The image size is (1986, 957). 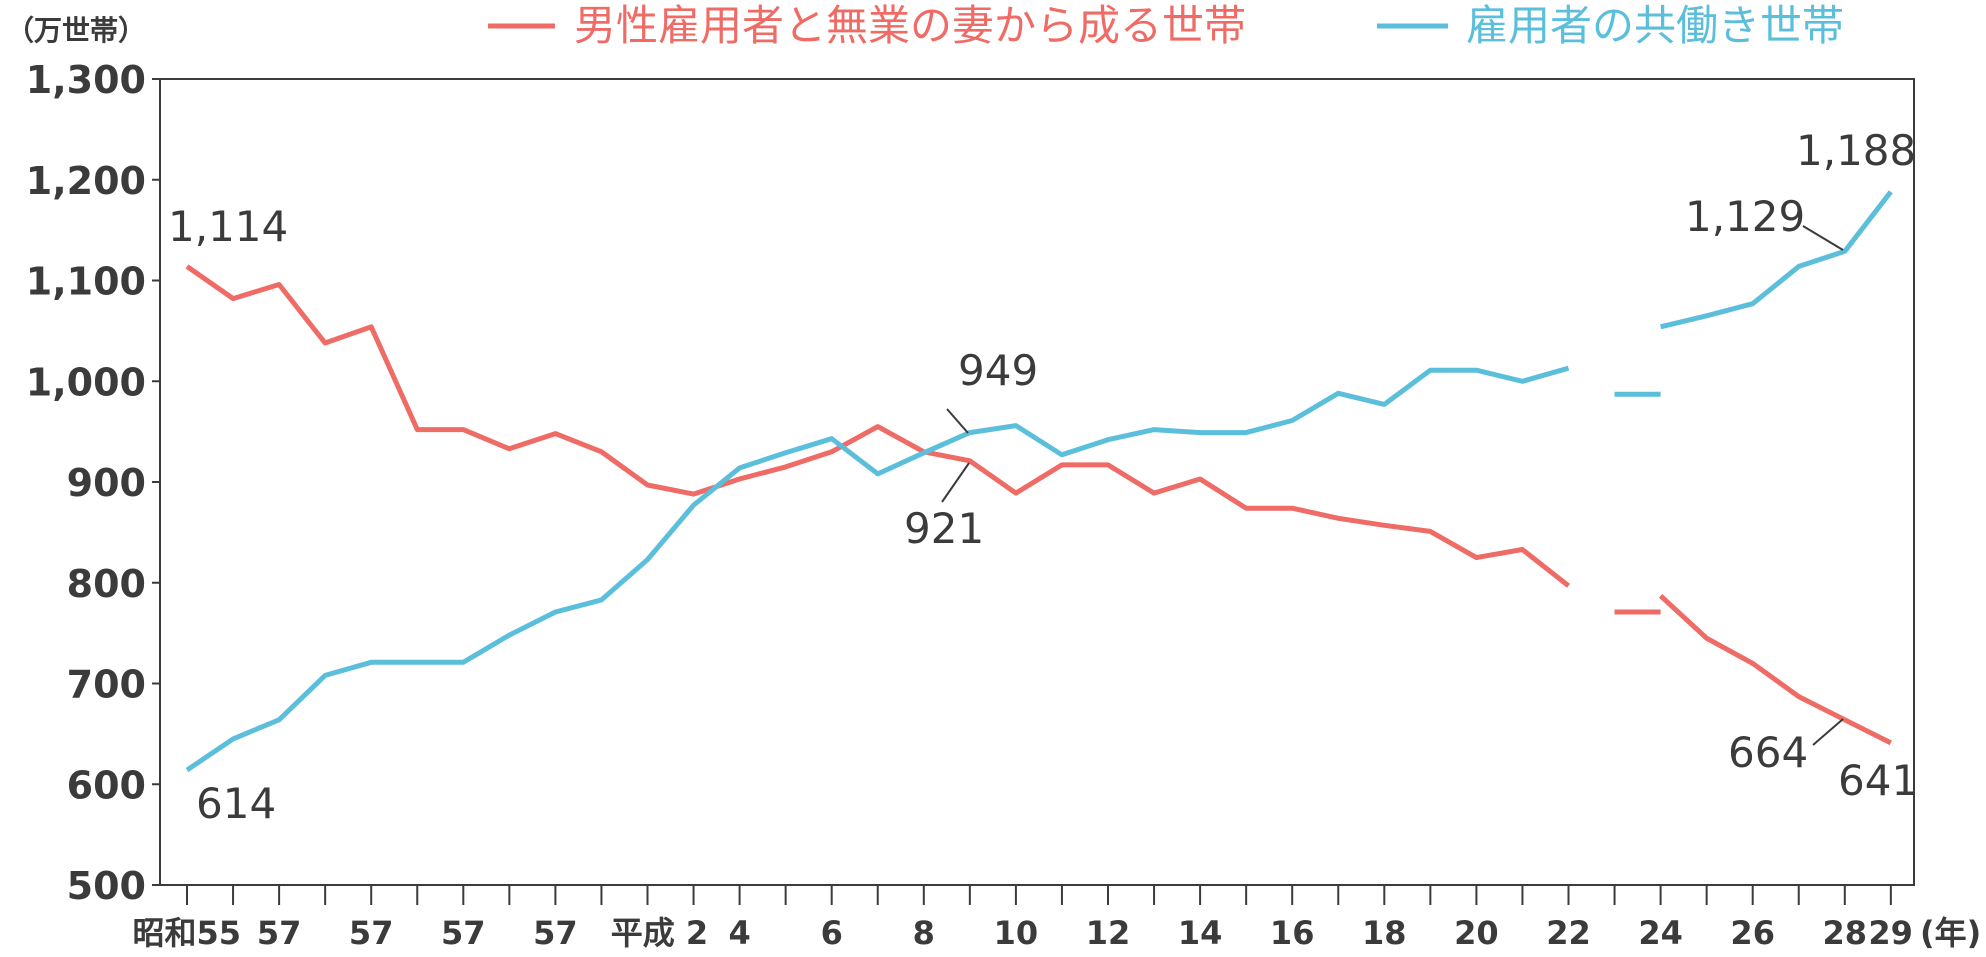 I want to click on annotation-664: 664, so click(x=1768, y=752).